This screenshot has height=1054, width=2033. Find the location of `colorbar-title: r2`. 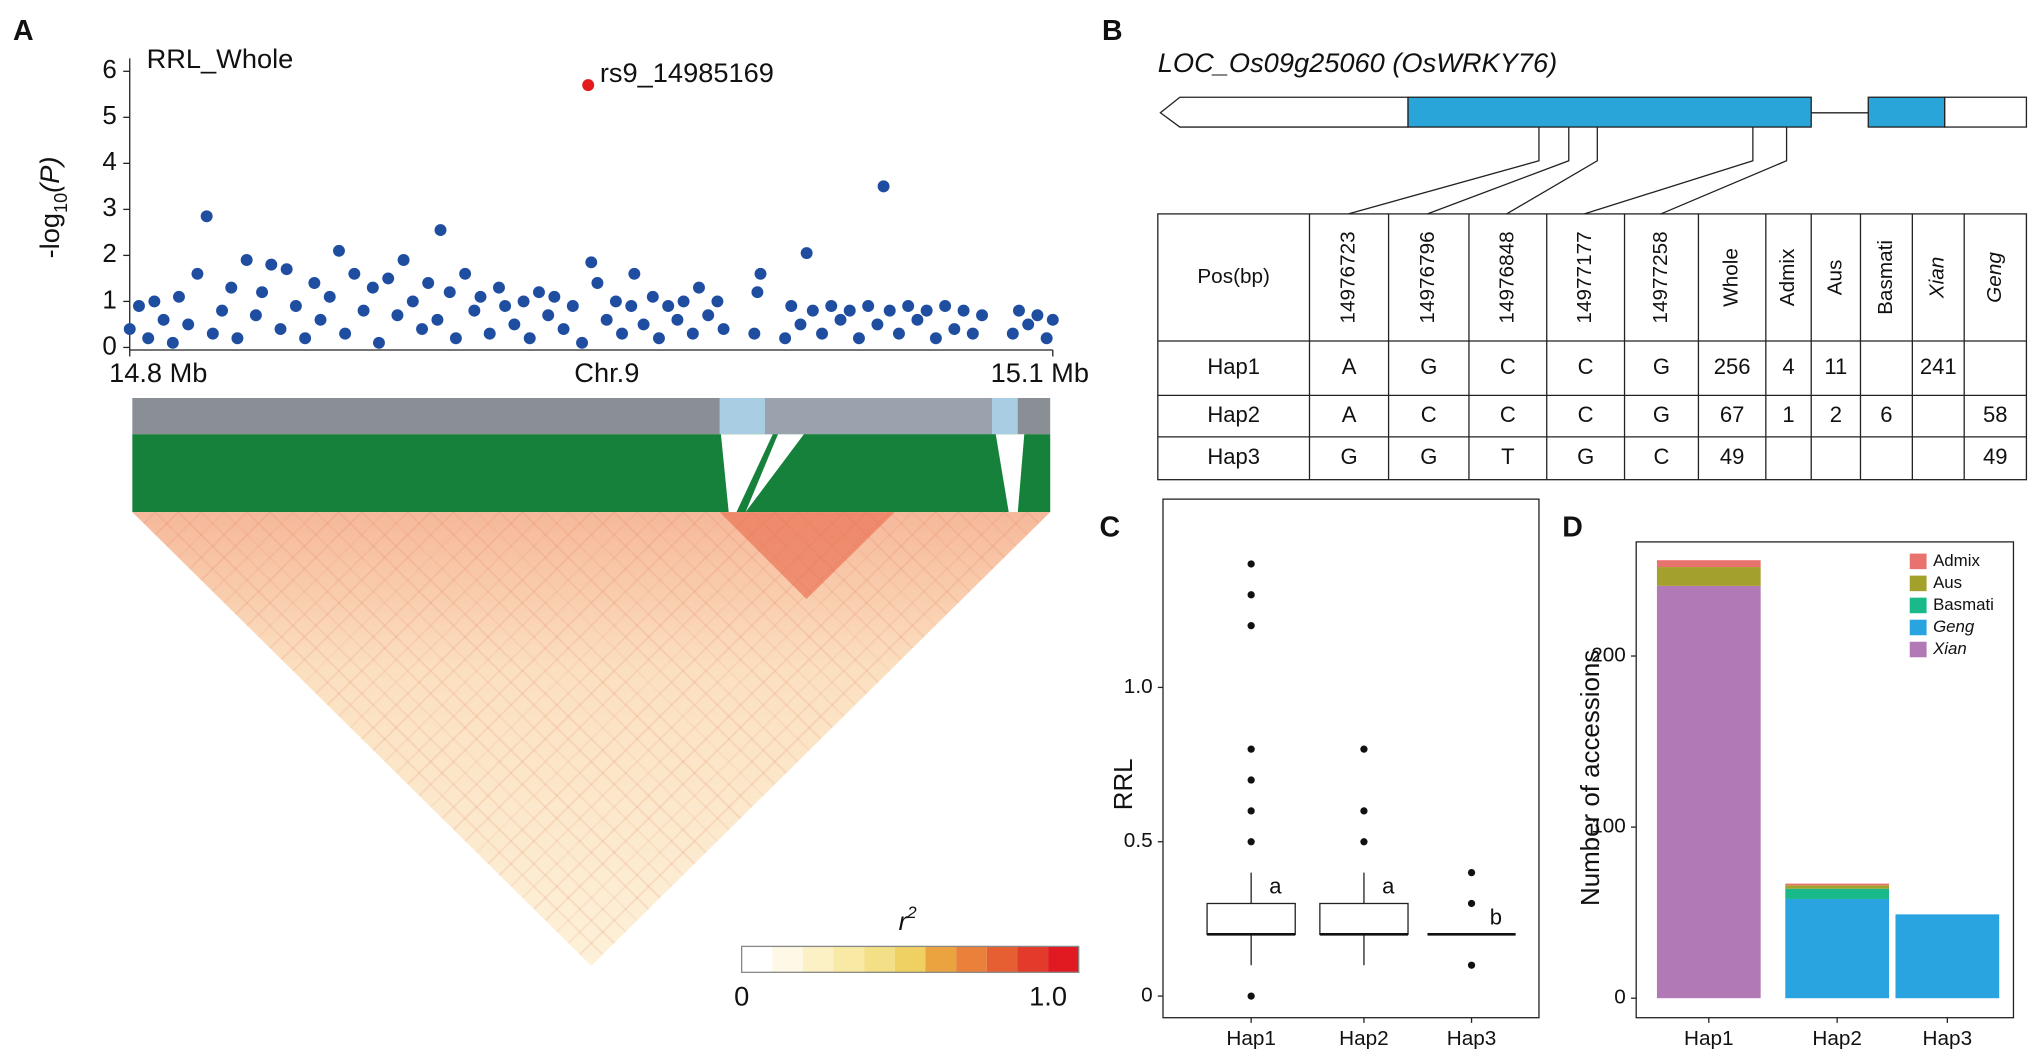

colorbar-title: r2 is located at coordinates (908, 919).